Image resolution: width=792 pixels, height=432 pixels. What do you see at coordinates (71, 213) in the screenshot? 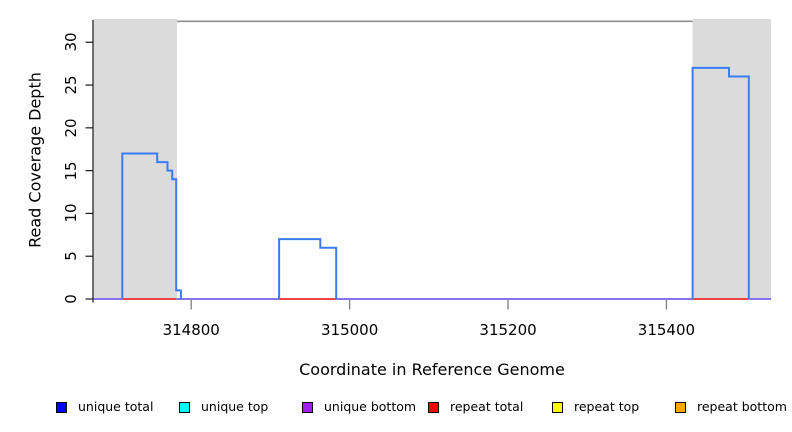
I see `y-tick-label: 10` at bounding box center [71, 213].